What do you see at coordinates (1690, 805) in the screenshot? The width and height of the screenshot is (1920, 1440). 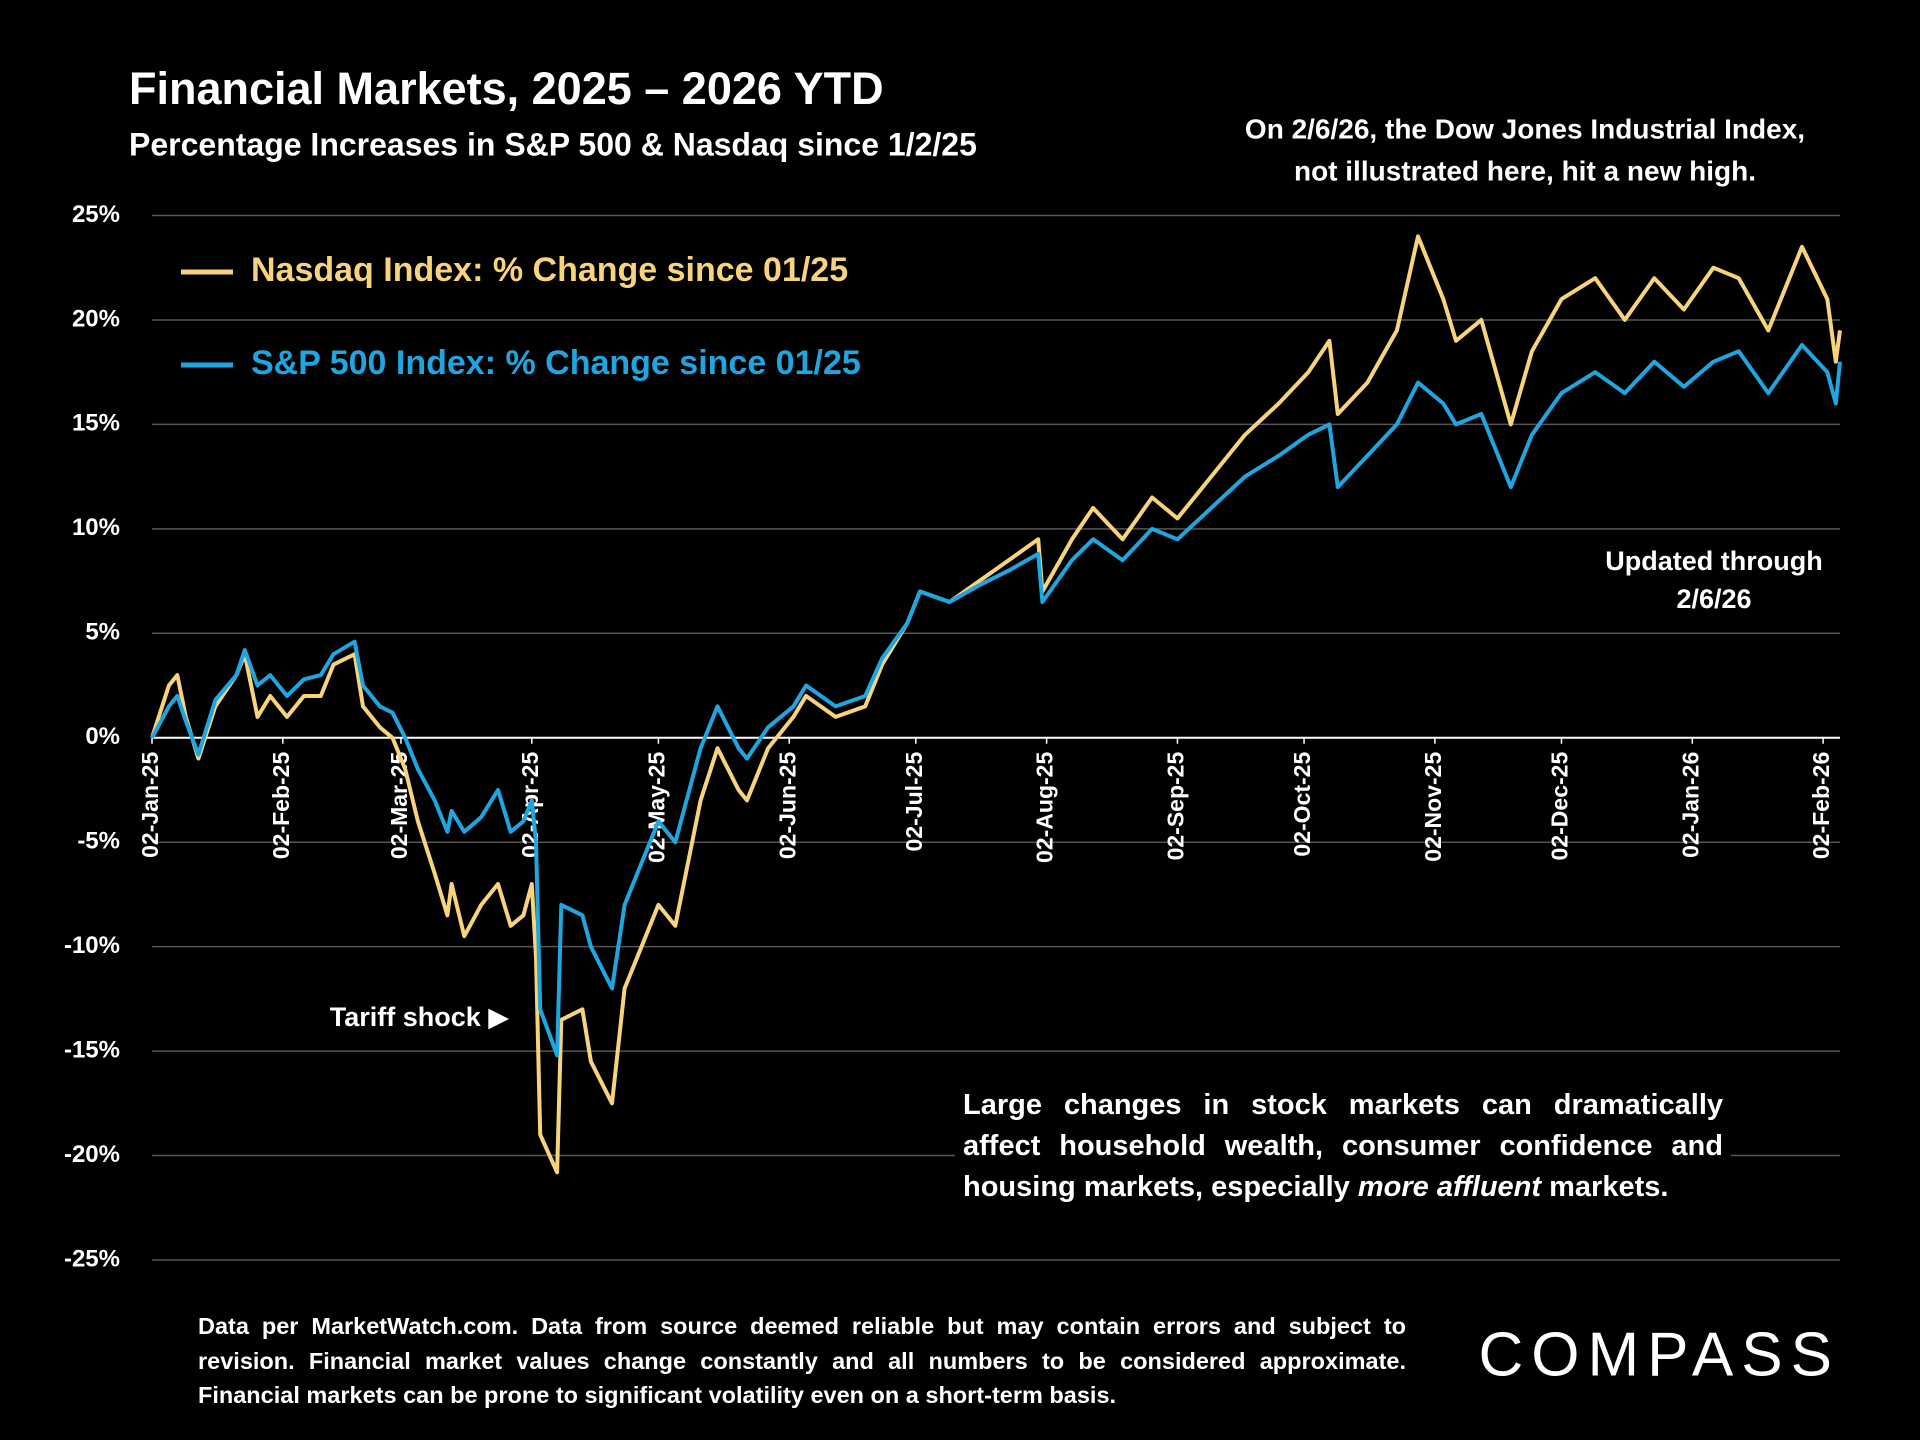 I see `x-tick-label: 02-Jan-26` at bounding box center [1690, 805].